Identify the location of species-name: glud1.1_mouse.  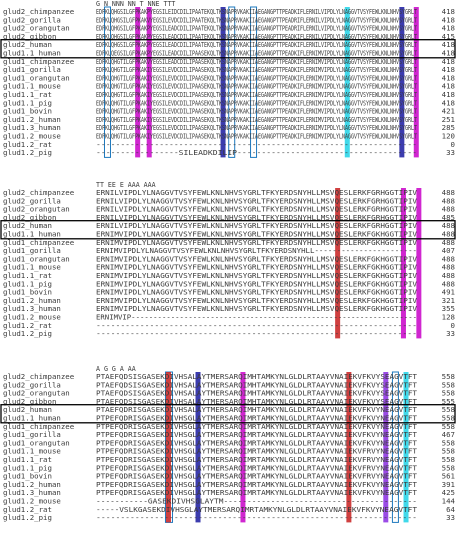
(32, 267).